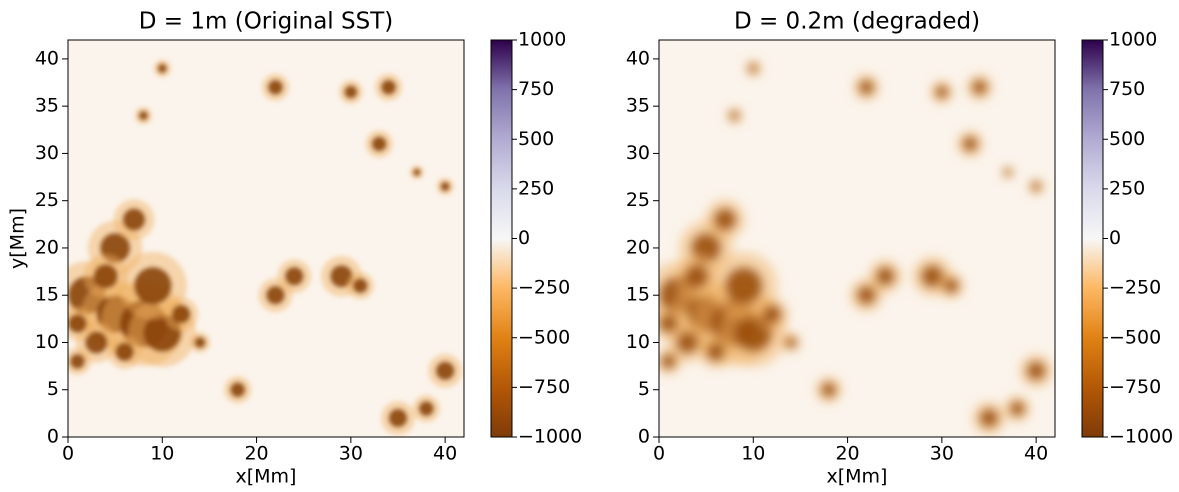 This screenshot has height=492, width=1179. I want to click on chart-title: D = 0.2m (degraded), so click(857, 22).